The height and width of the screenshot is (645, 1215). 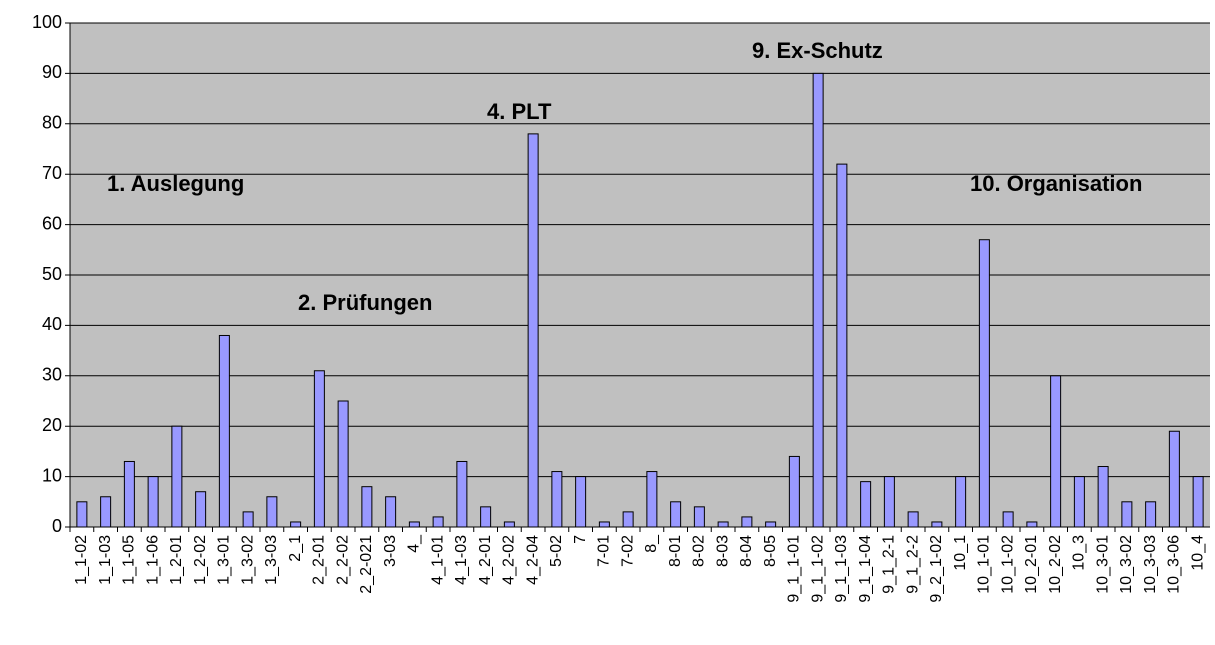 I want to click on y-tick-label: 0, so click(x=57, y=526).